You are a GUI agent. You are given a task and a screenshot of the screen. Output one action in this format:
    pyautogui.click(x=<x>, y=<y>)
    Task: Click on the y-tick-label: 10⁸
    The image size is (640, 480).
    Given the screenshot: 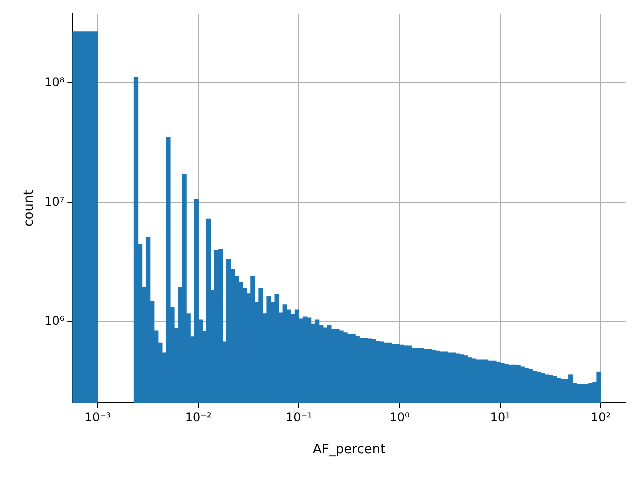 What is the action you would take?
    pyautogui.click(x=54, y=82)
    